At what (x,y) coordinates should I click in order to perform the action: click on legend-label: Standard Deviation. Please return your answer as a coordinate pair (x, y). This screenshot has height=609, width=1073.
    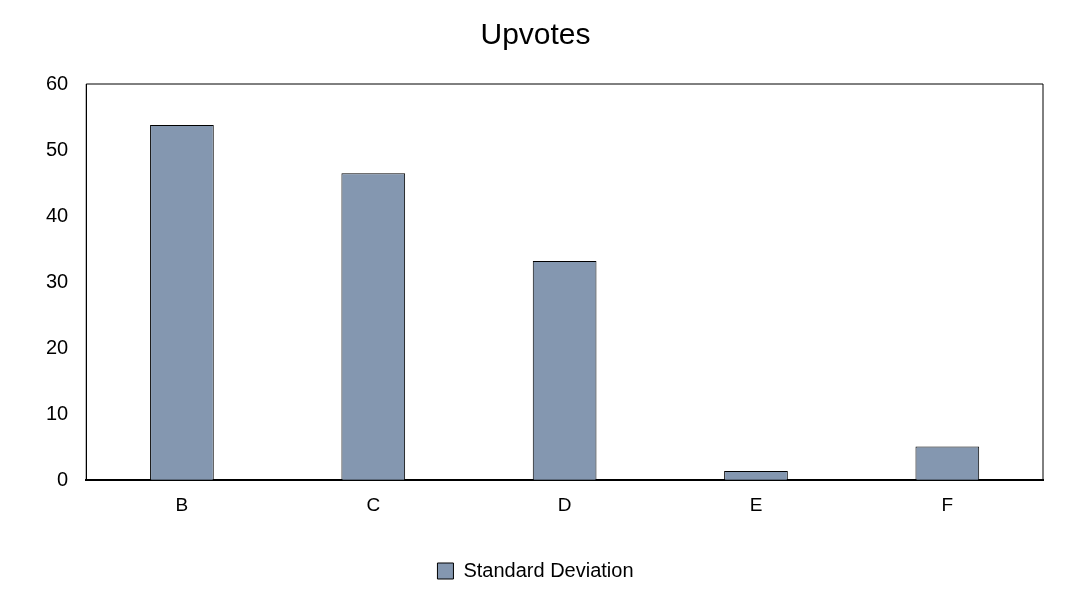
    Looking at the image, I should click on (548, 569).